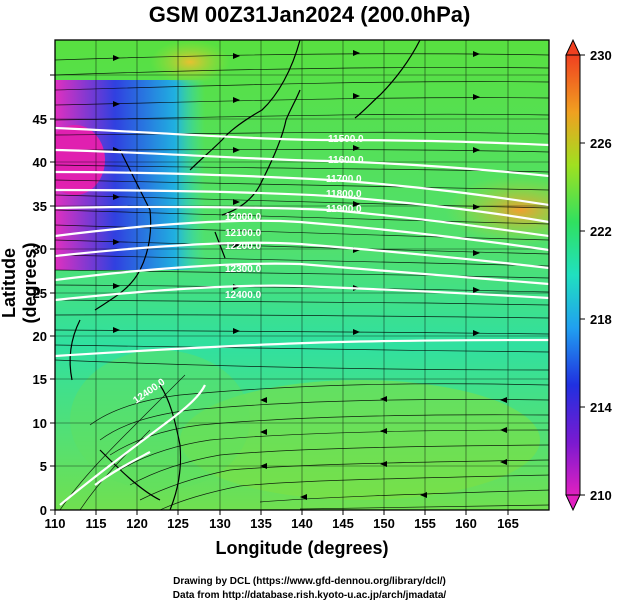 The image size is (619, 605). What do you see at coordinates (601, 231) in the screenshot?
I see `colorbar-tick-label: 222` at bounding box center [601, 231].